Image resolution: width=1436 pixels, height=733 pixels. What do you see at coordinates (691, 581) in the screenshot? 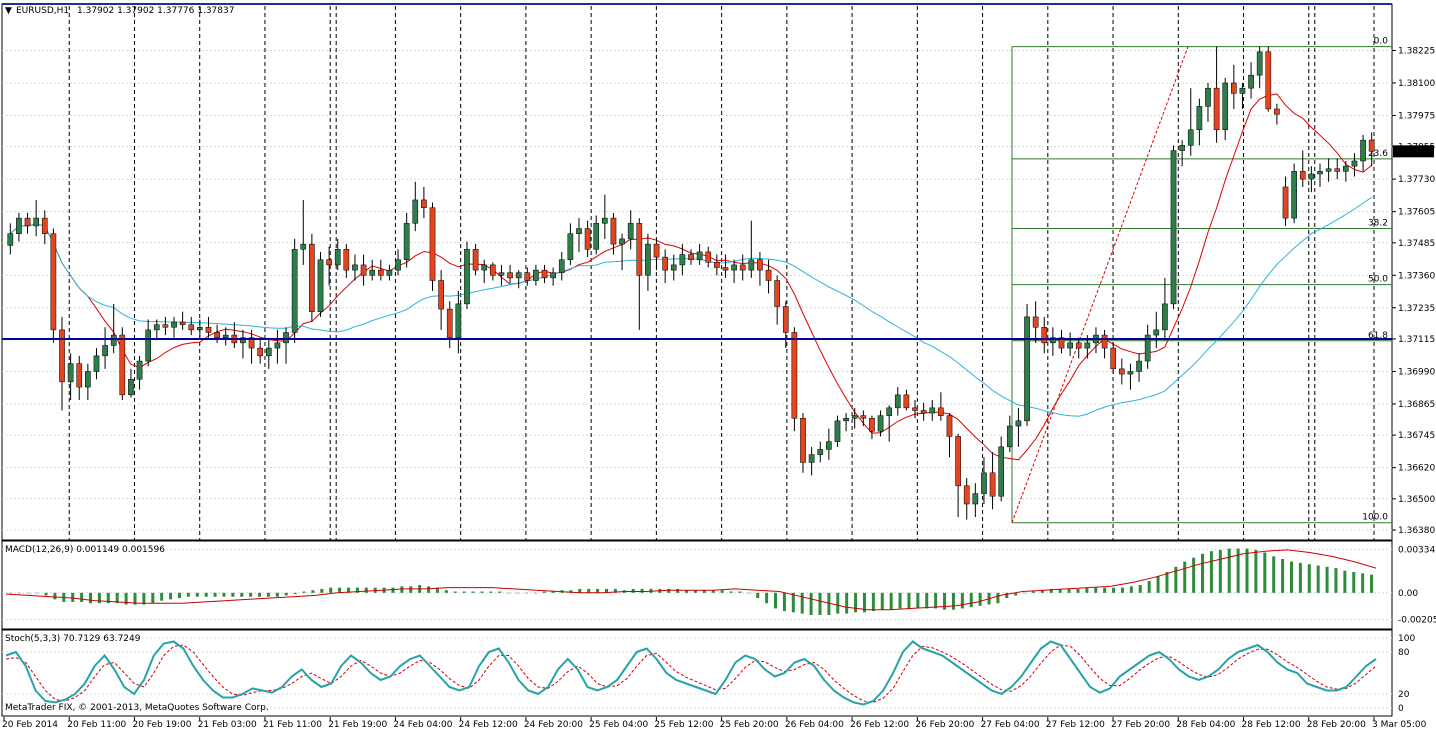
I see `macd-histogram` at bounding box center [691, 581].